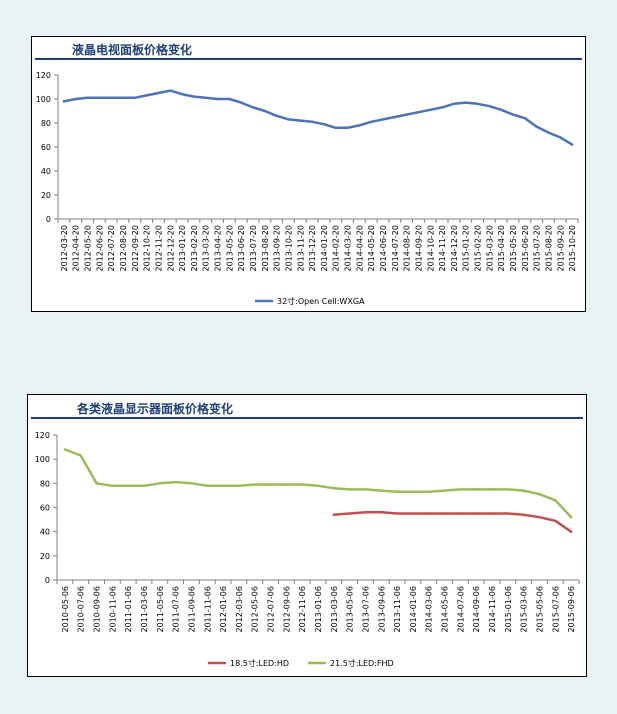  What do you see at coordinates (560, 248) in the screenshot?
I see `x-tick-label: 2015-09-20` at bounding box center [560, 248].